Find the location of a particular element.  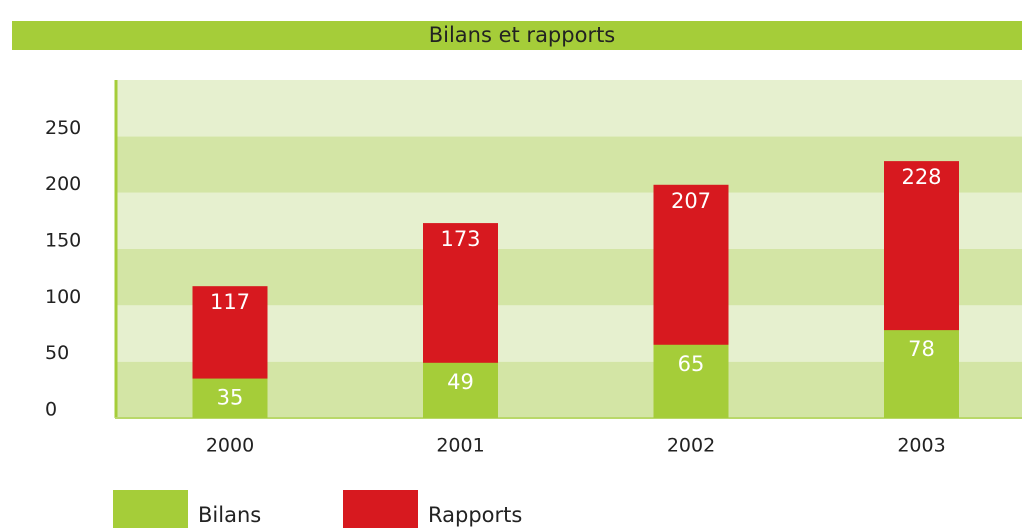

title-bar is located at coordinates (517, 35).